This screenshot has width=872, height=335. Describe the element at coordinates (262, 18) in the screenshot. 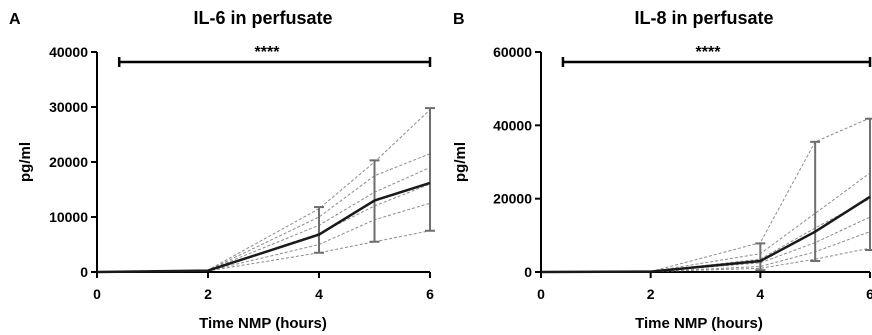

I see `chart-title: IL-6 in perfusate` at that location.